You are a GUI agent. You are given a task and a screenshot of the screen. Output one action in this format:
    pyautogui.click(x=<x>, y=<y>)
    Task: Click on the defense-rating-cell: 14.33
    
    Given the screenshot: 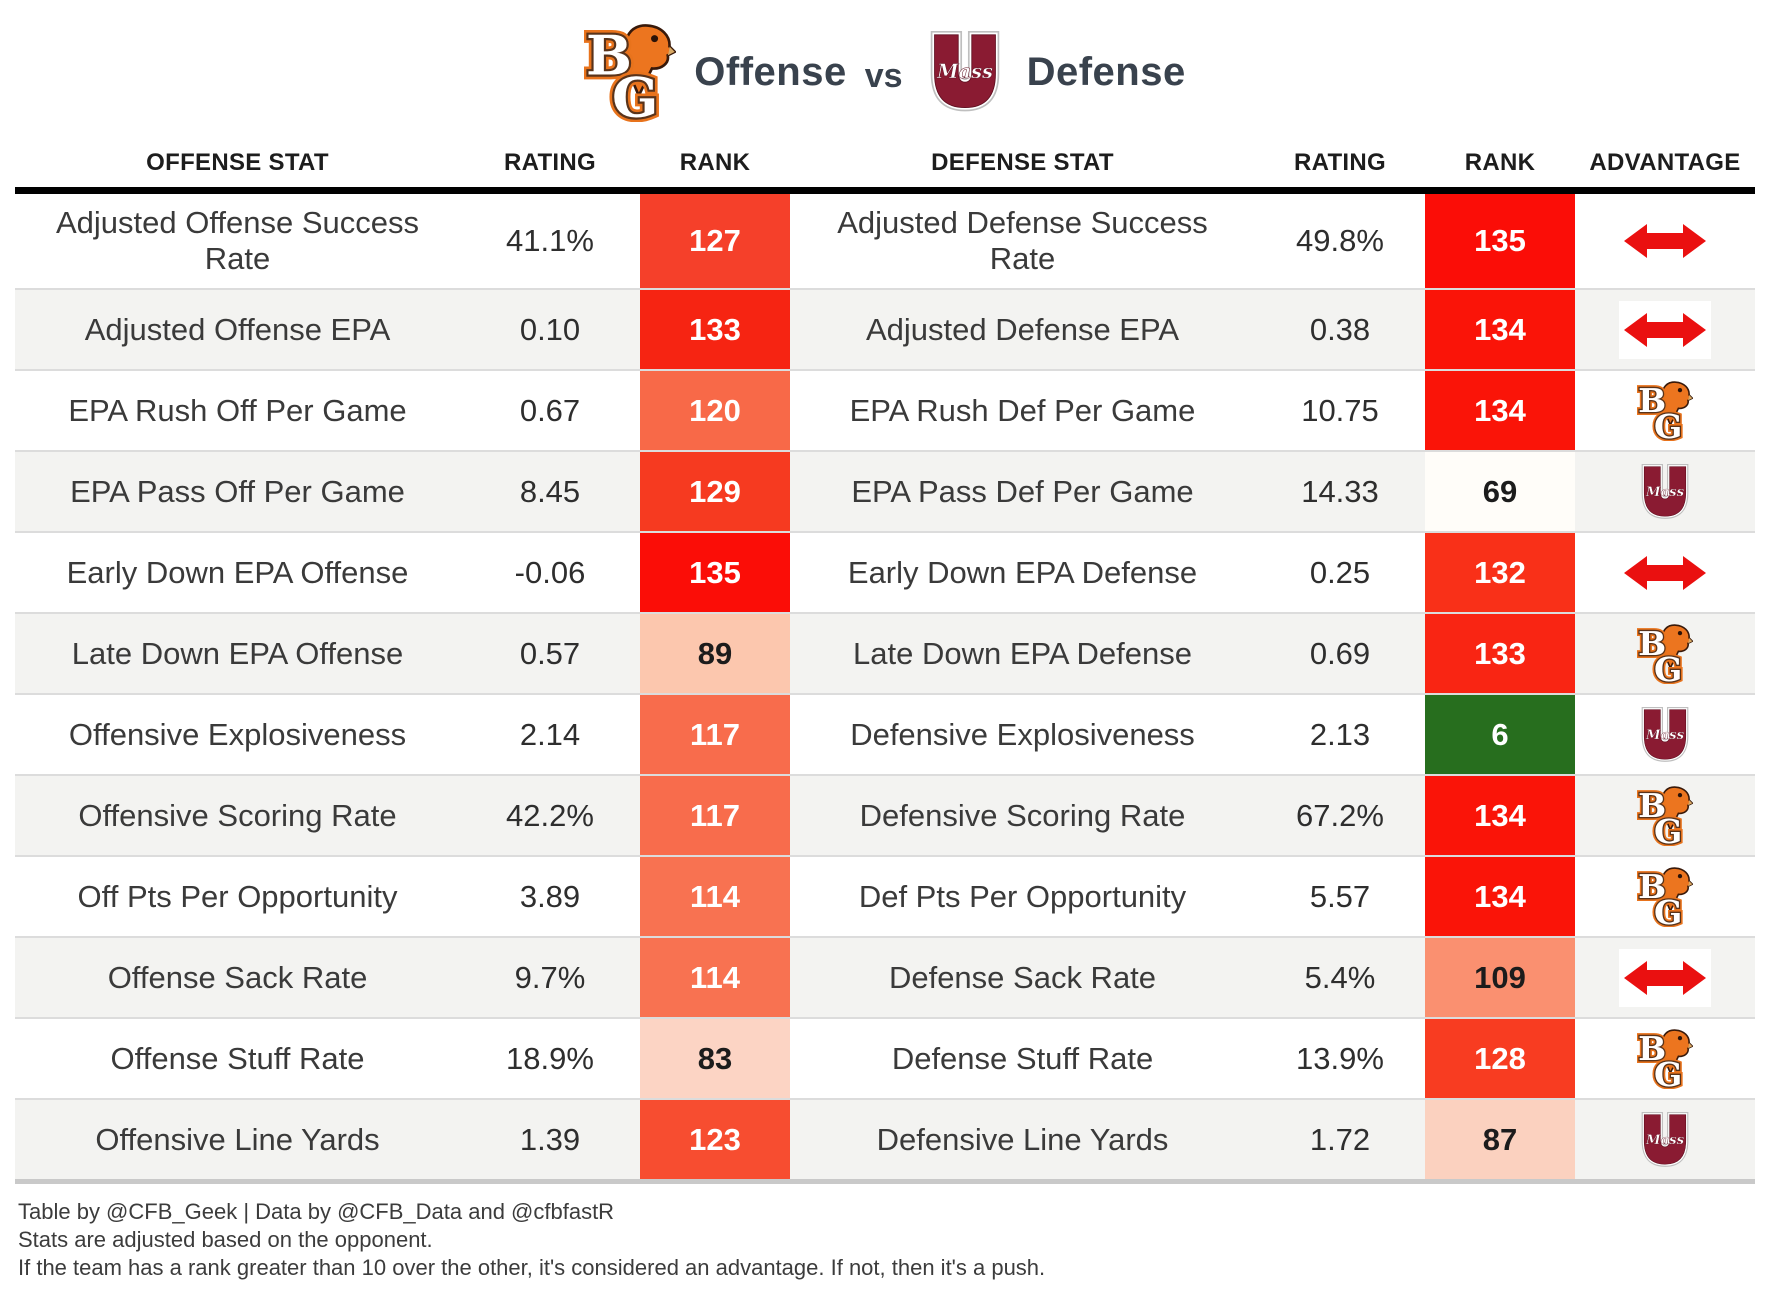 What is the action you would take?
    pyautogui.click(x=1340, y=491)
    